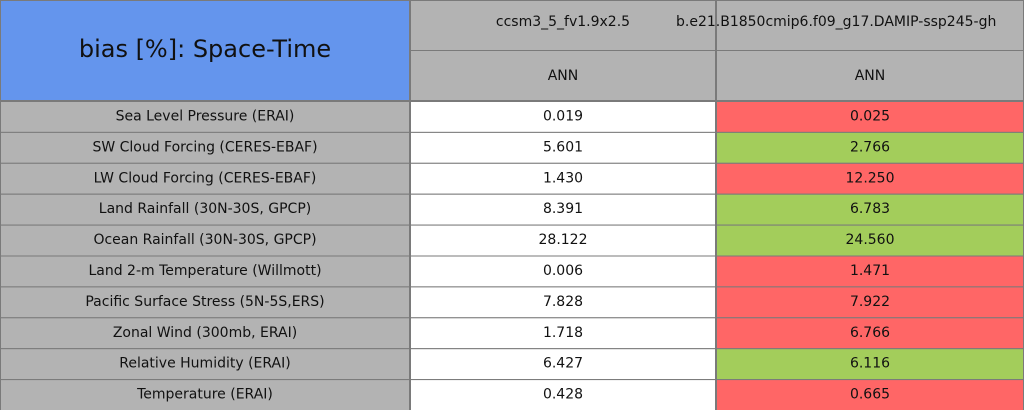 Image resolution: width=1024 pixels, height=410 pixels. I want to click on value-text: 1.430, so click(563, 178).